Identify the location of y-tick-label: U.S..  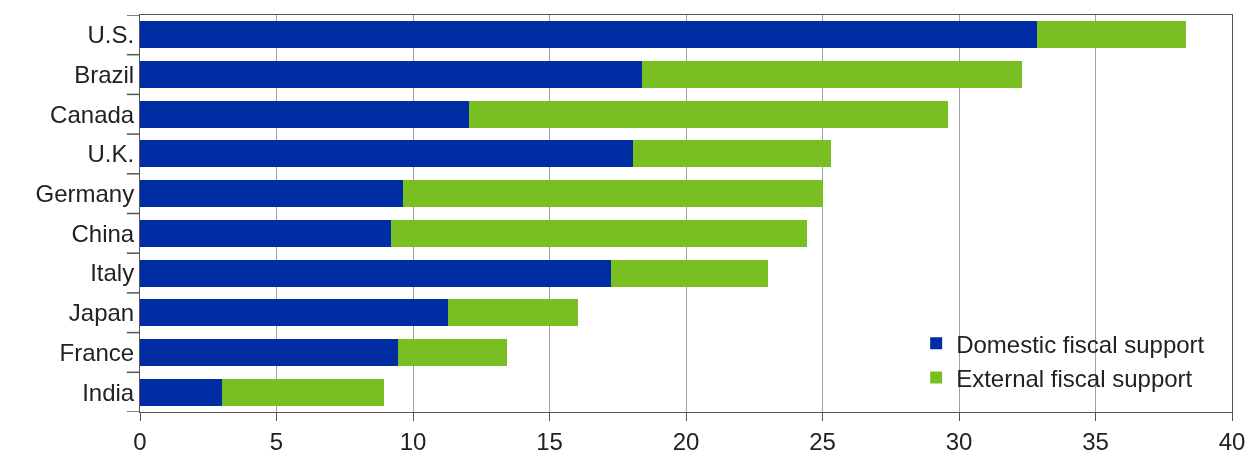
(111, 35).